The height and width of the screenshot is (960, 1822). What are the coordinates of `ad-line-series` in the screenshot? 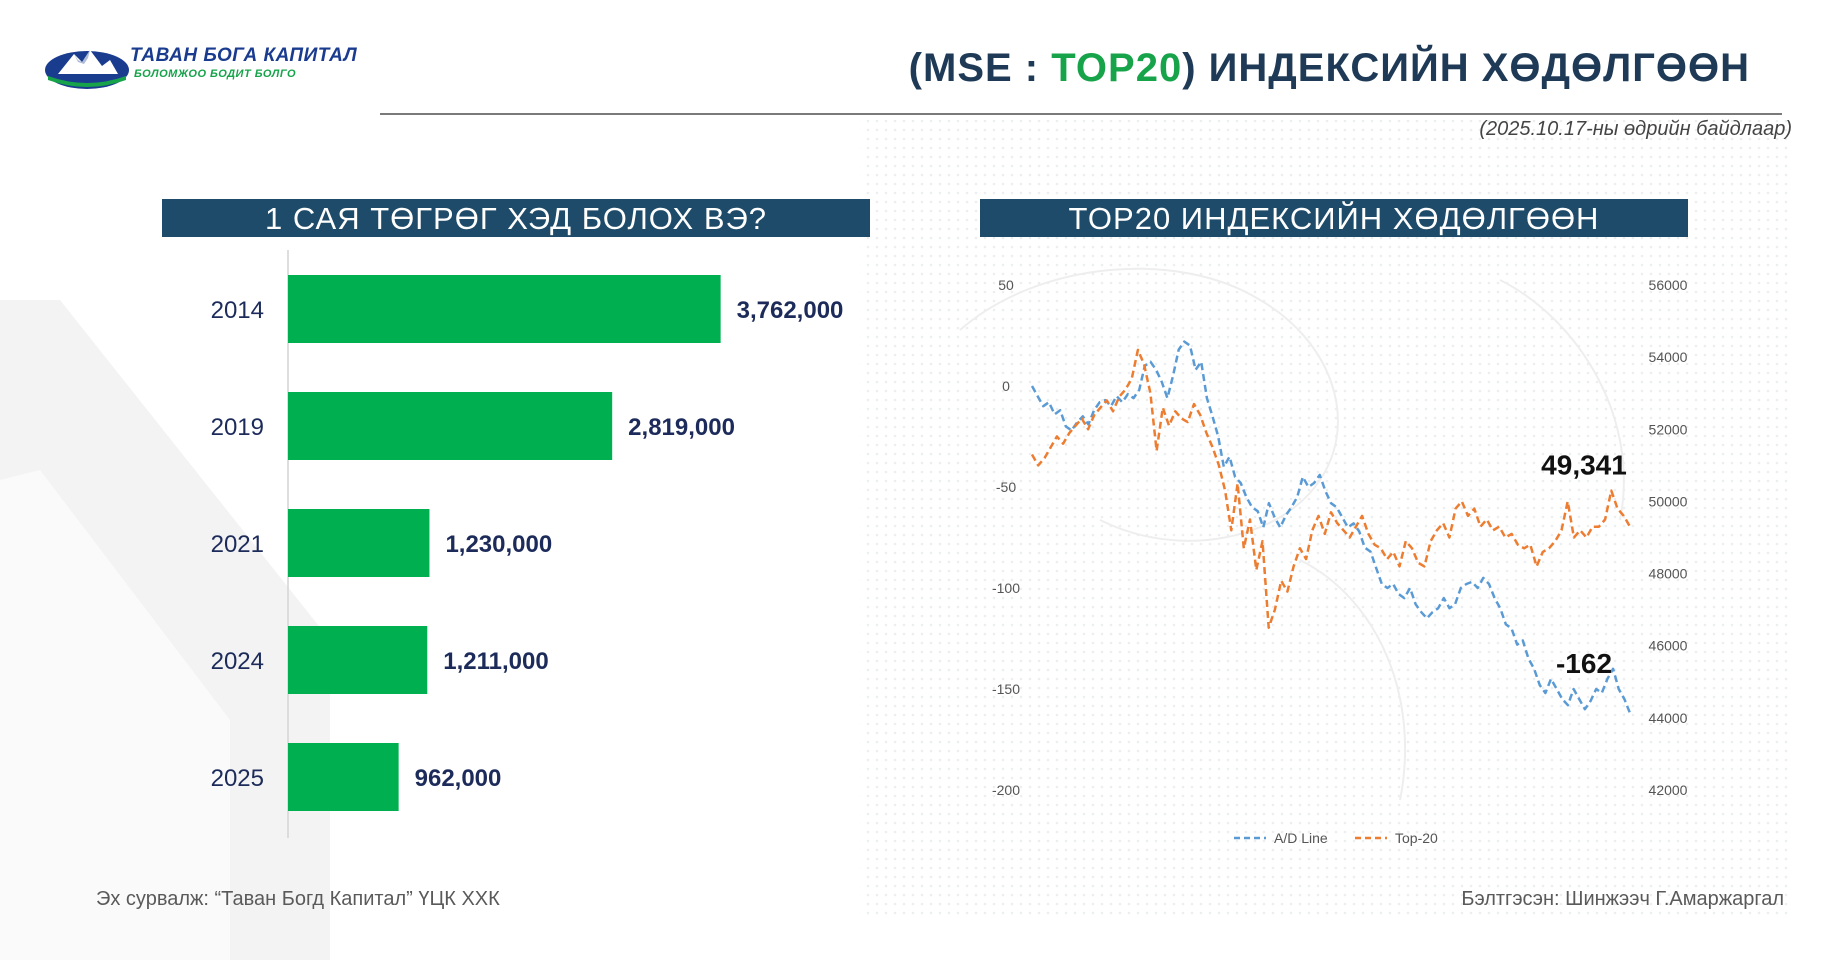 It's located at (1331, 527).